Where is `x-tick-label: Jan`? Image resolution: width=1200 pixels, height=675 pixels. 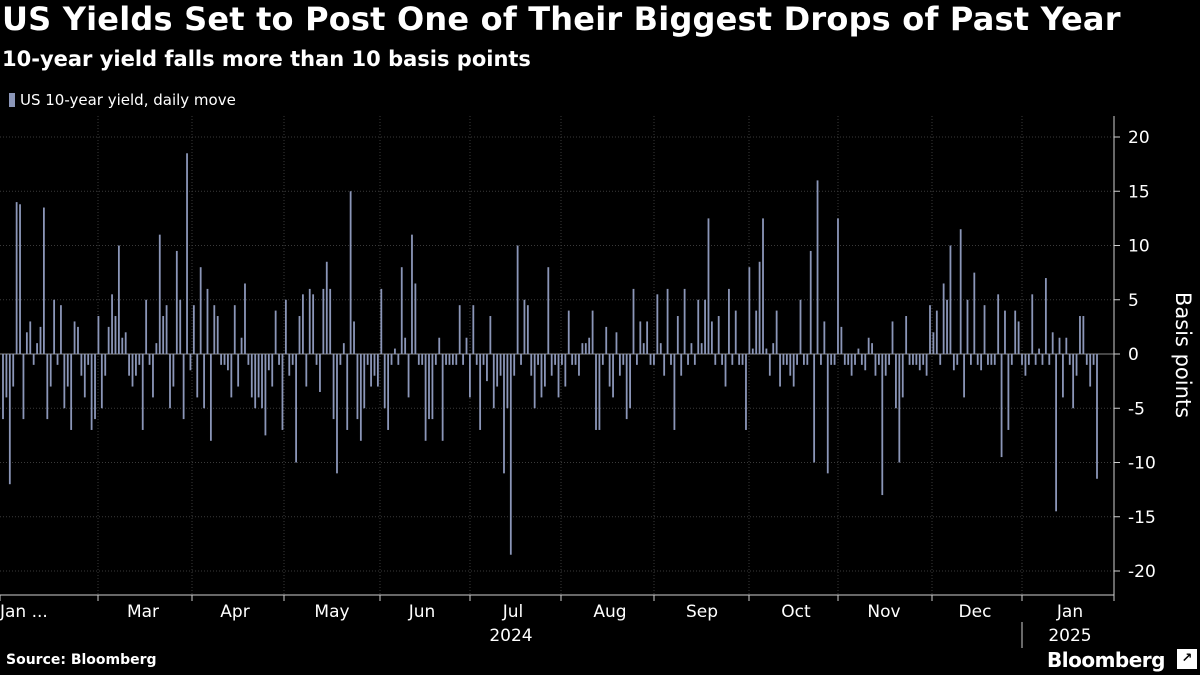 x-tick-label: Jan is located at coordinates (1069, 612).